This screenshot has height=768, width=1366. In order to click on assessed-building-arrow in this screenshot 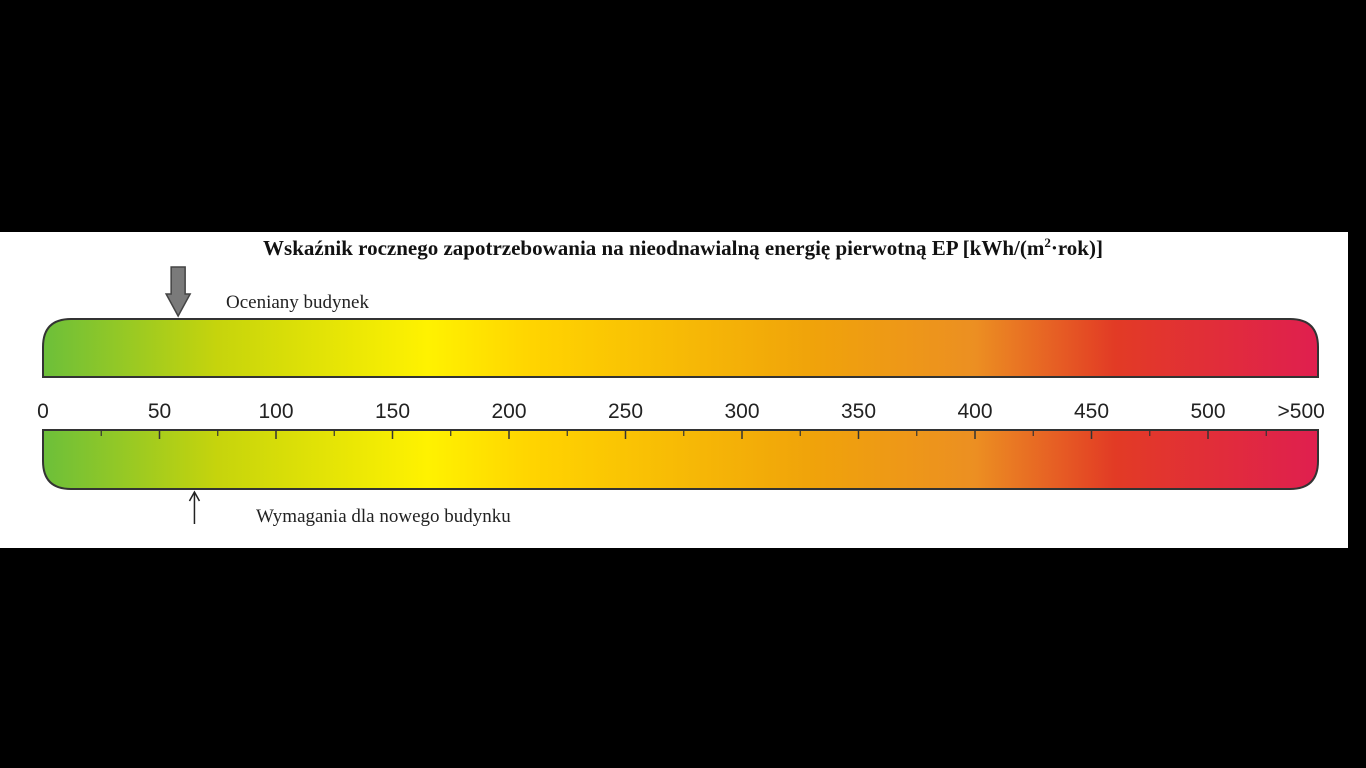, I will do `click(178, 292)`.